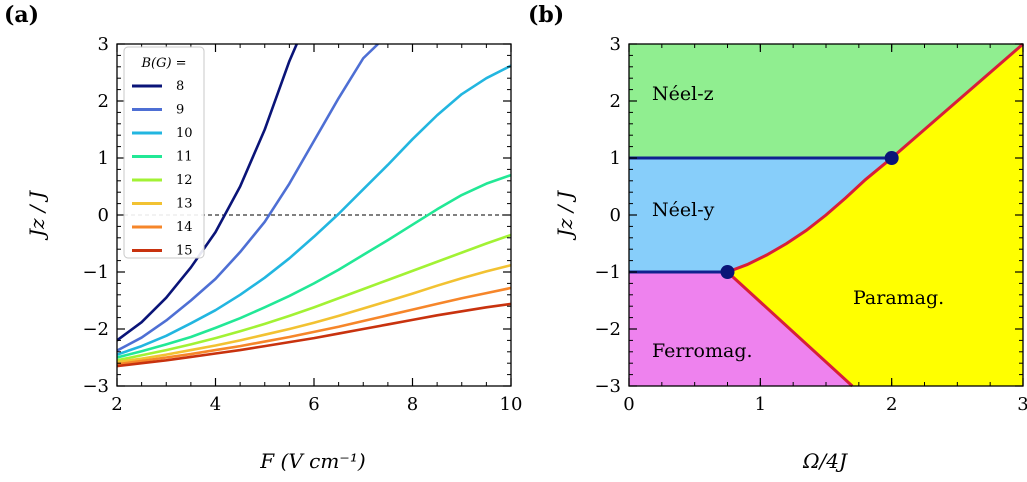 The height and width of the screenshot is (482, 1027). What do you see at coordinates (628, 404) in the screenshot?
I see `panel-b-x-tick-label: 0` at bounding box center [628, 404].